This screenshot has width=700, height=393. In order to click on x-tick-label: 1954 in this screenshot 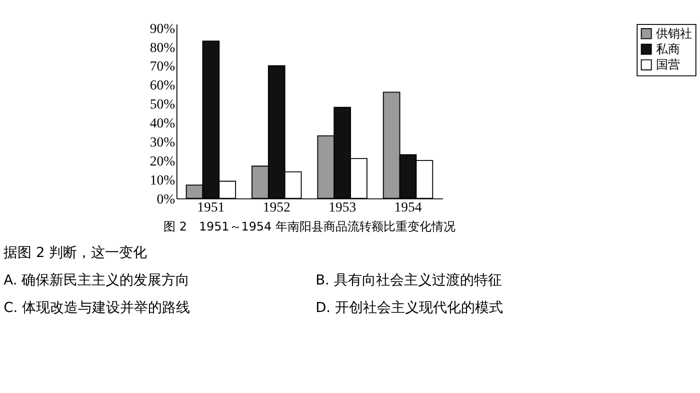, I will do `click(408, 207)`.